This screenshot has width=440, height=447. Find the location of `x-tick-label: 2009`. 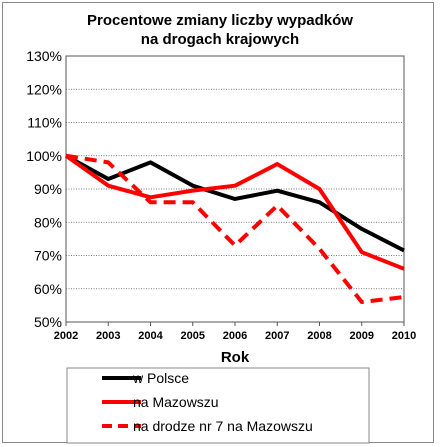

x-tick-label: 2009 is located at coordinates (362, 336).